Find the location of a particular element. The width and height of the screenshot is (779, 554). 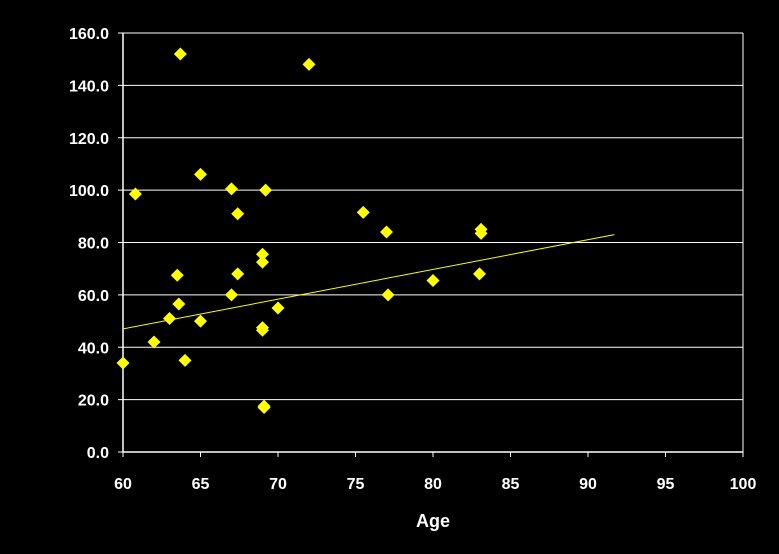

x-tick-label-4: 80 is located at coordinates (433, 484).